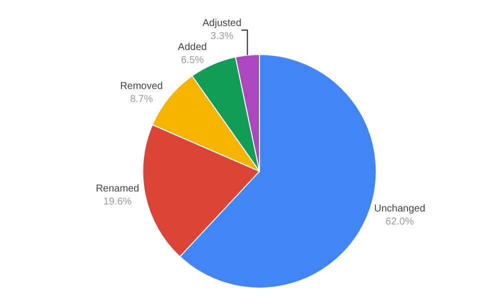  Describe the element at coordinates (222, 36) in the screenshot. I see `data-label: 3.3%` at that location.